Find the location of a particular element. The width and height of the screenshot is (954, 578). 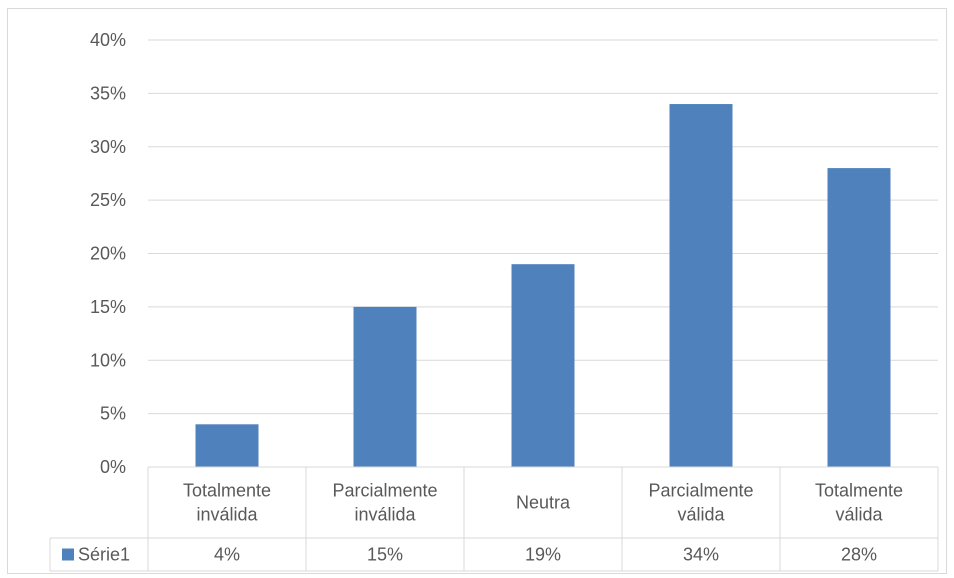

y-tick-label: 35% is located at coordinates (108, 93).